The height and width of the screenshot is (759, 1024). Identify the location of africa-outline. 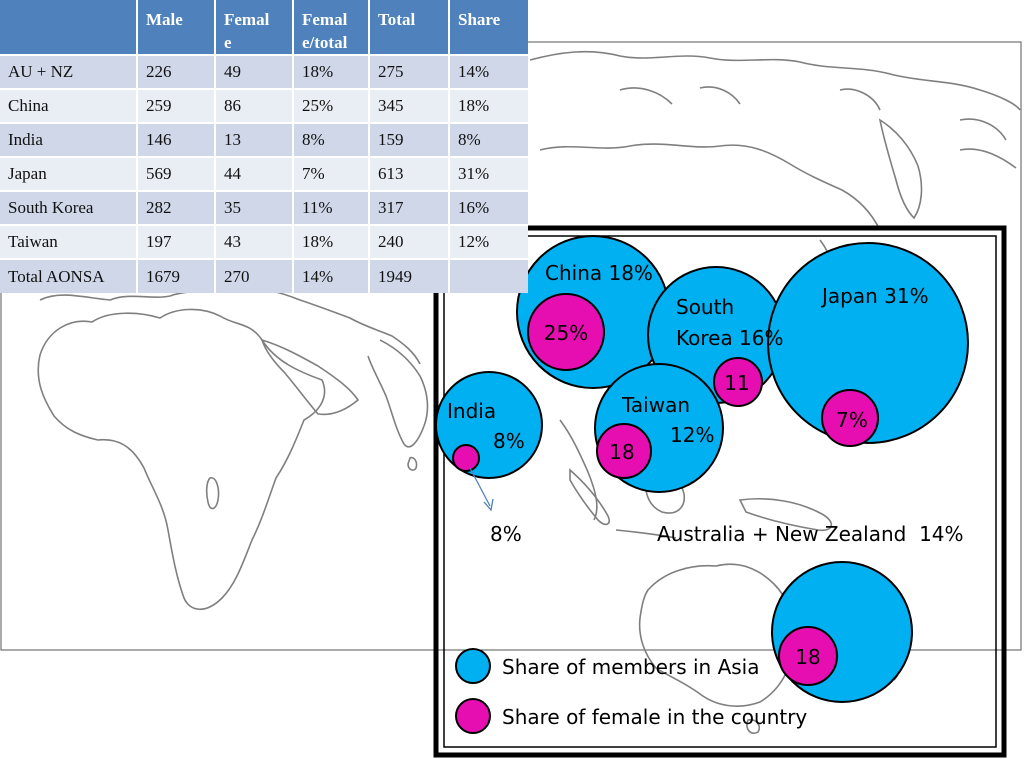
(181, 459).